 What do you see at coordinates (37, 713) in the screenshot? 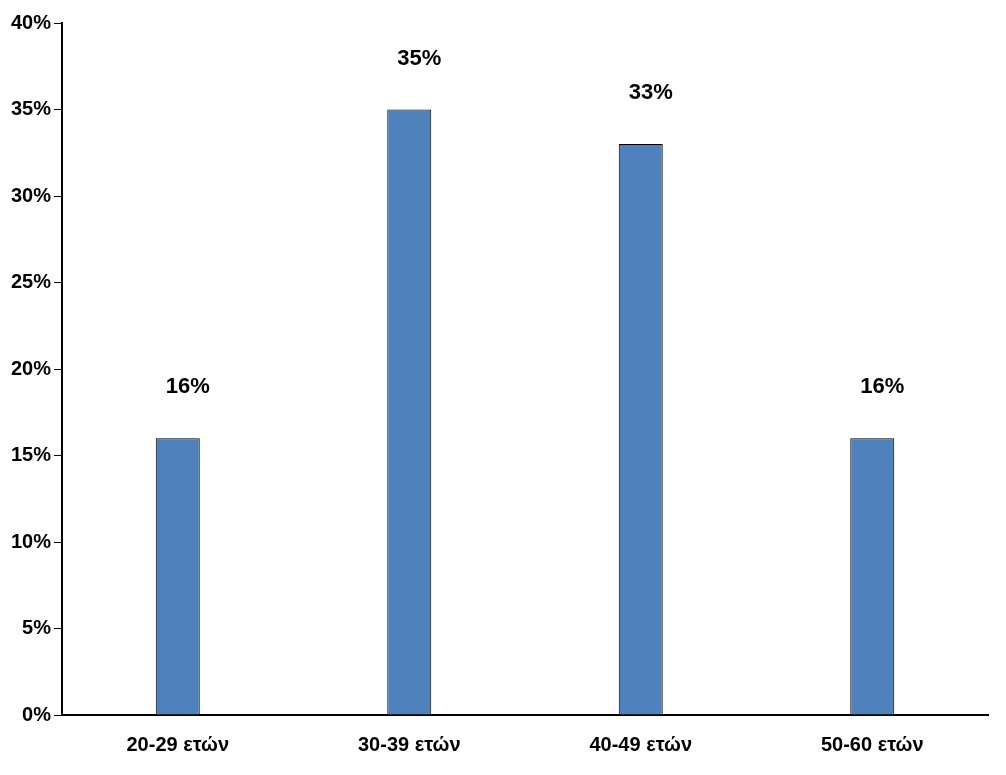
I see `y-tick-label: 0%` at bounding box center [37, 713].